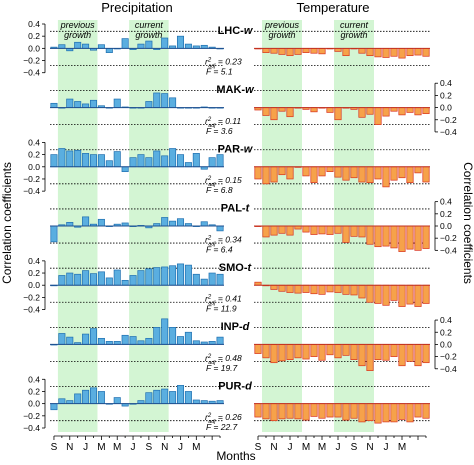 This screenshot has width=474, height=465. I want to click on panel-r2-PUR-d: r2 adj = 0.26, so click(223, 418).